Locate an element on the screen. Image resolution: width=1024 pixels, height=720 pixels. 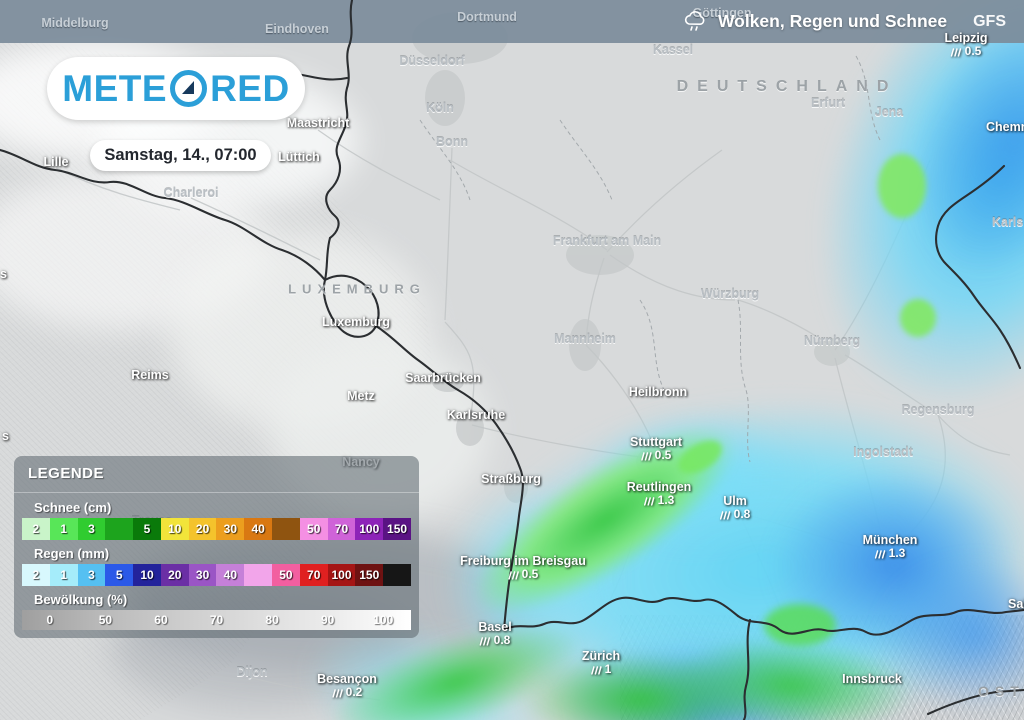
city-name: Düsseldorf is located at coordinates (432, 60).